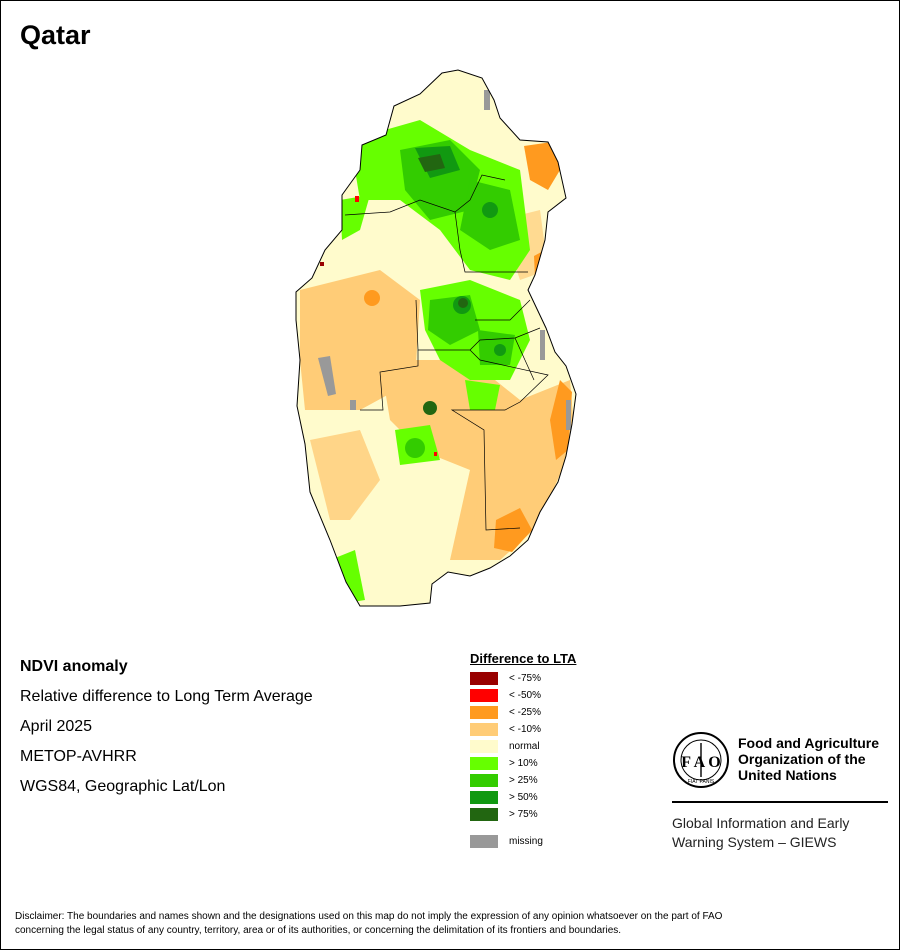  I want to click on legend-item: < -25%, so click(523, 712).